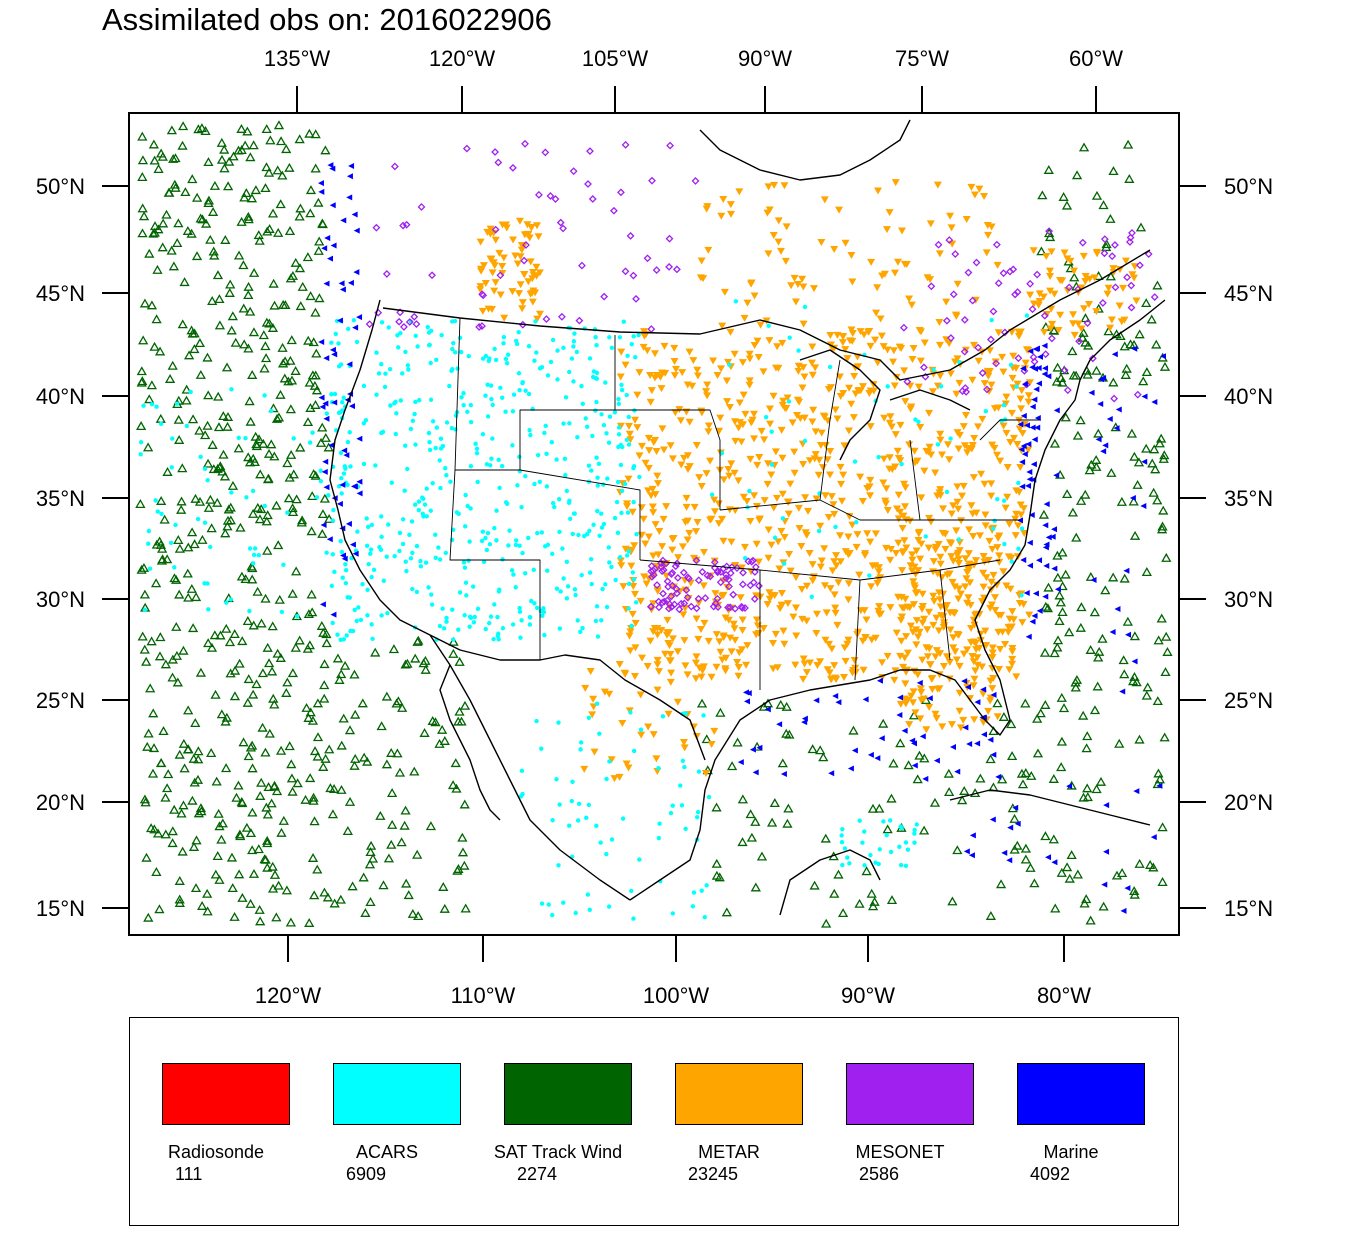 This screenshot has width=1350, height=1250. What do you see at coordinates (1092, 358) in the screenshot?
I see `mesonet-marker` at bounding box center [1092, 358].